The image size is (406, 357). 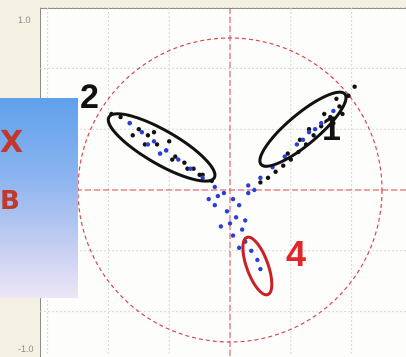 I want to click on overlay-panel: X B, so click(x=39, y=198).